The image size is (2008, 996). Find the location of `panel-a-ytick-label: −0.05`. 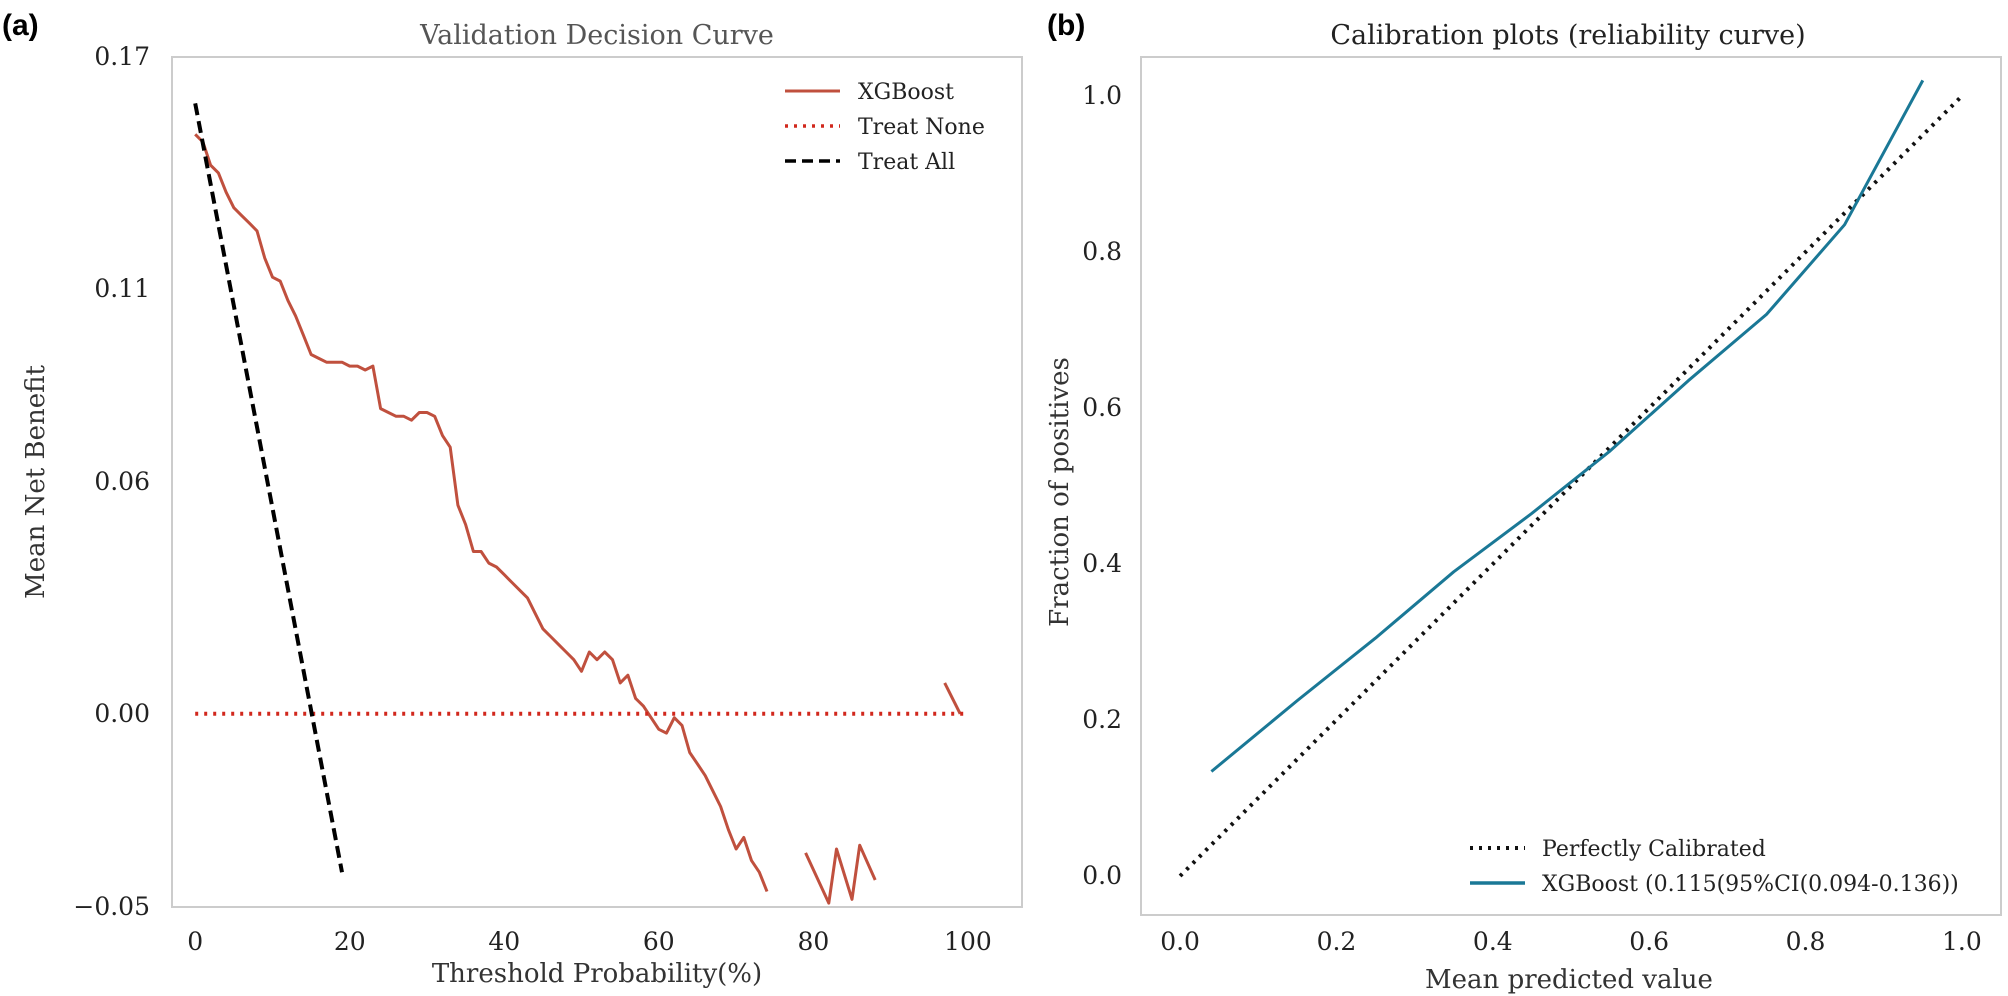

panel-a-ytick-label: −0.05 is located at coordinates (111, 906).